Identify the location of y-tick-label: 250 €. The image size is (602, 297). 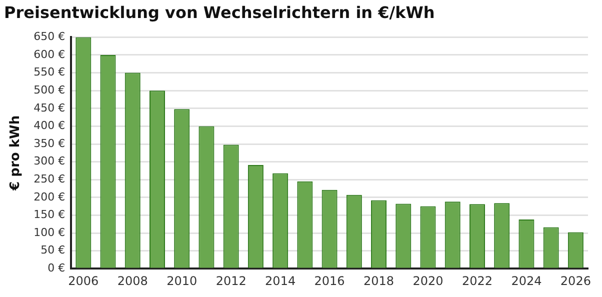
(50, 179).